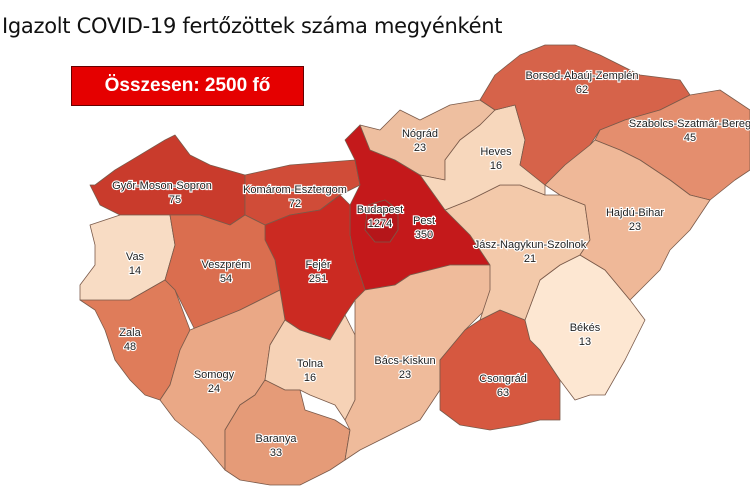 The image size is (750, 500). I want to click on label-bacs-value: 23, so click(405, 375).